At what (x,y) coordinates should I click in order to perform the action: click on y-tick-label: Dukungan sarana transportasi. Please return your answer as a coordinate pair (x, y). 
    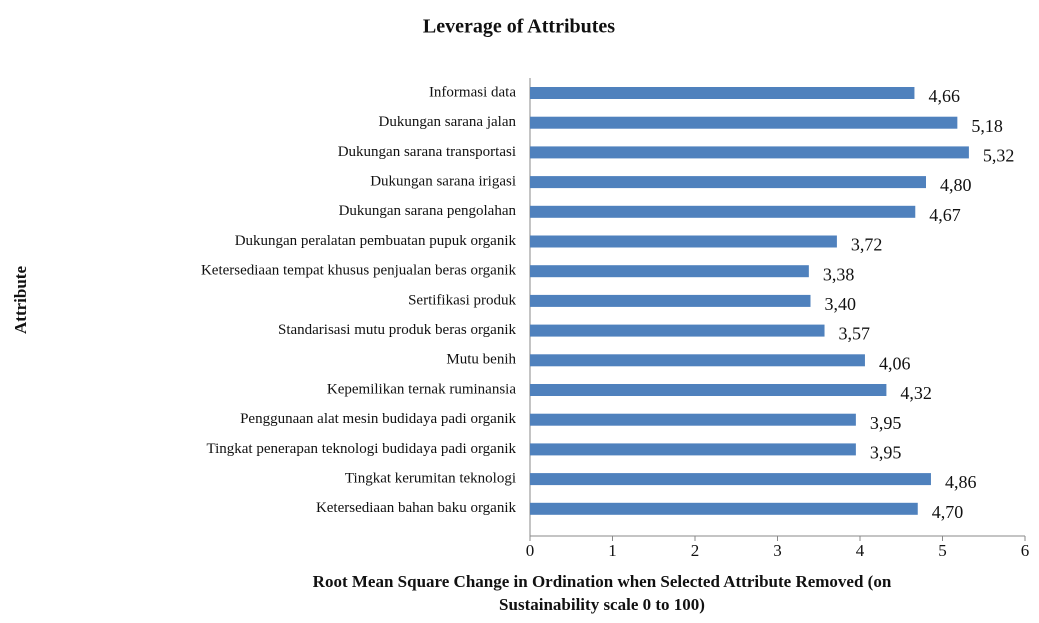
    Looking at the image, I should click on (427, 152).